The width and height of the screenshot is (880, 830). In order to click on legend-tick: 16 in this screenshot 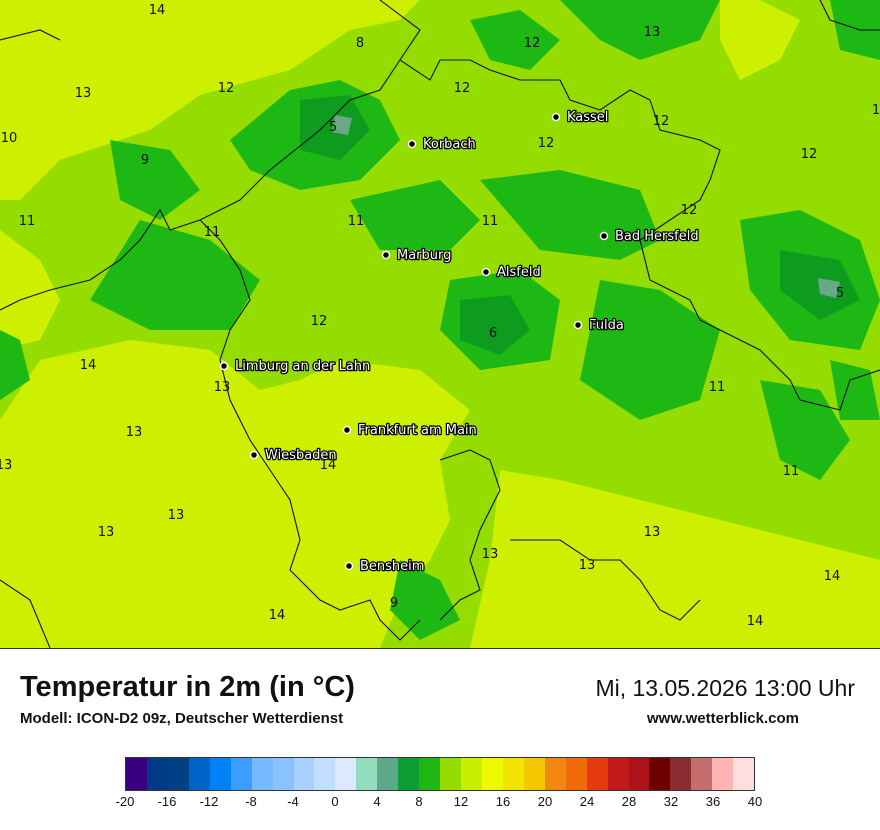, I will do `click(503, 801)`.